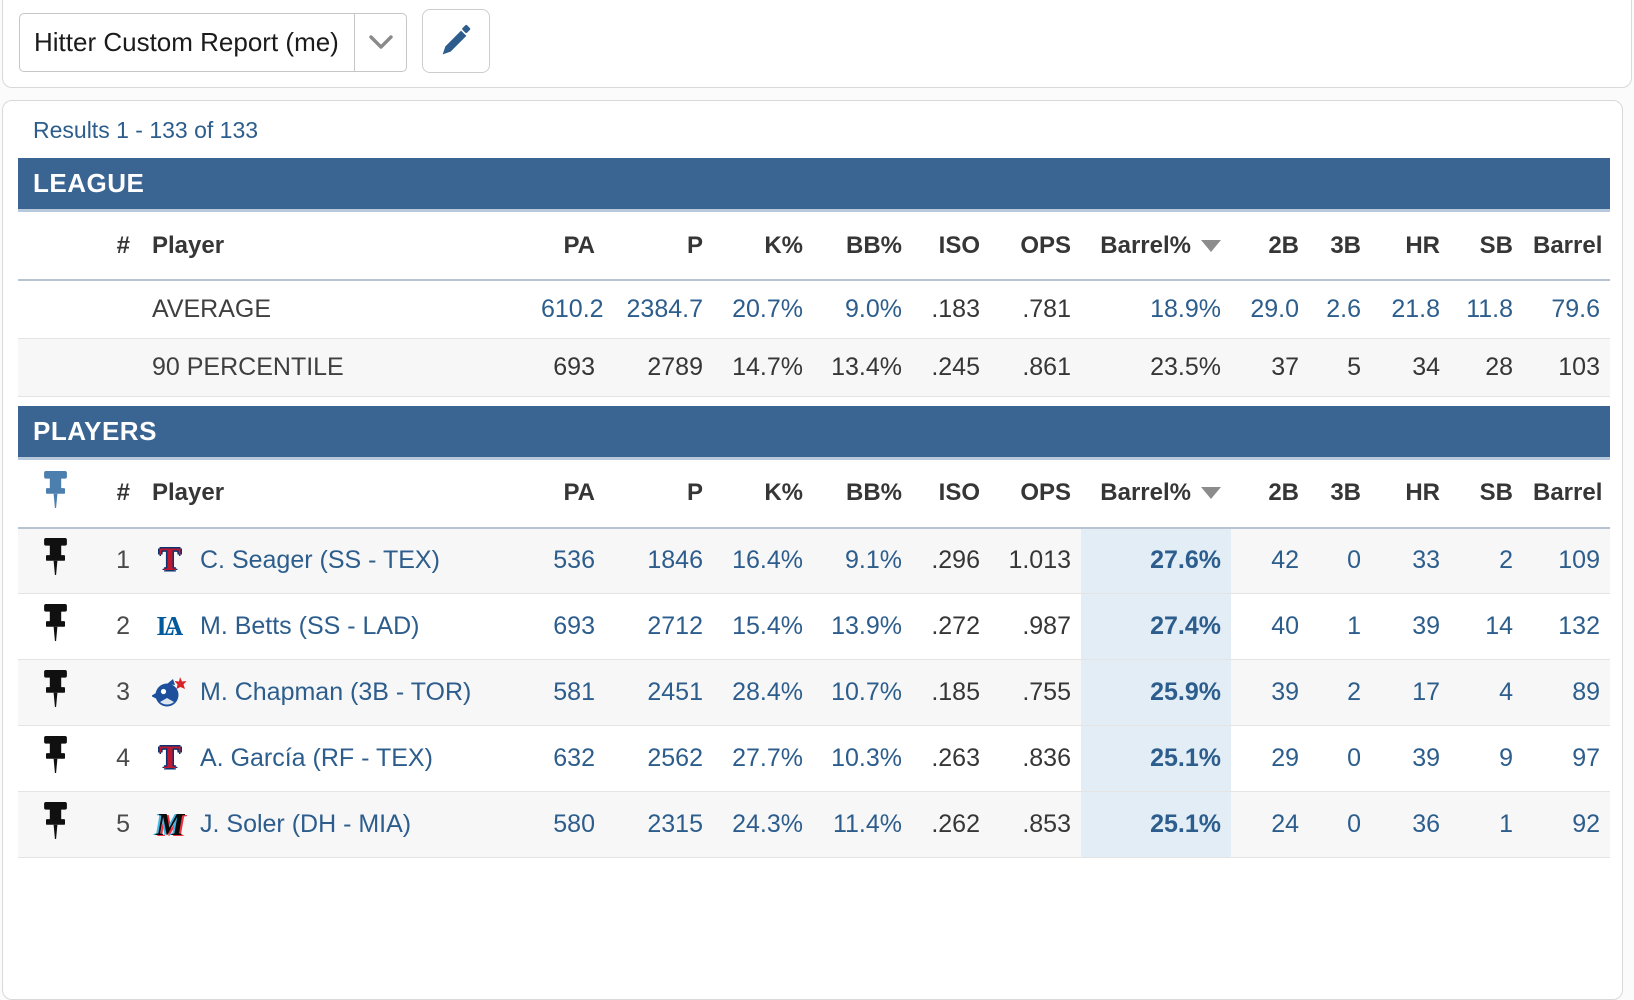 Image resolution: width=1634 pixels, height=1000 pixels. What do you see at coordinates (1046, 824) in the screenshot?
I see `cell-ops: .853` at bounding box center [1046, 824].